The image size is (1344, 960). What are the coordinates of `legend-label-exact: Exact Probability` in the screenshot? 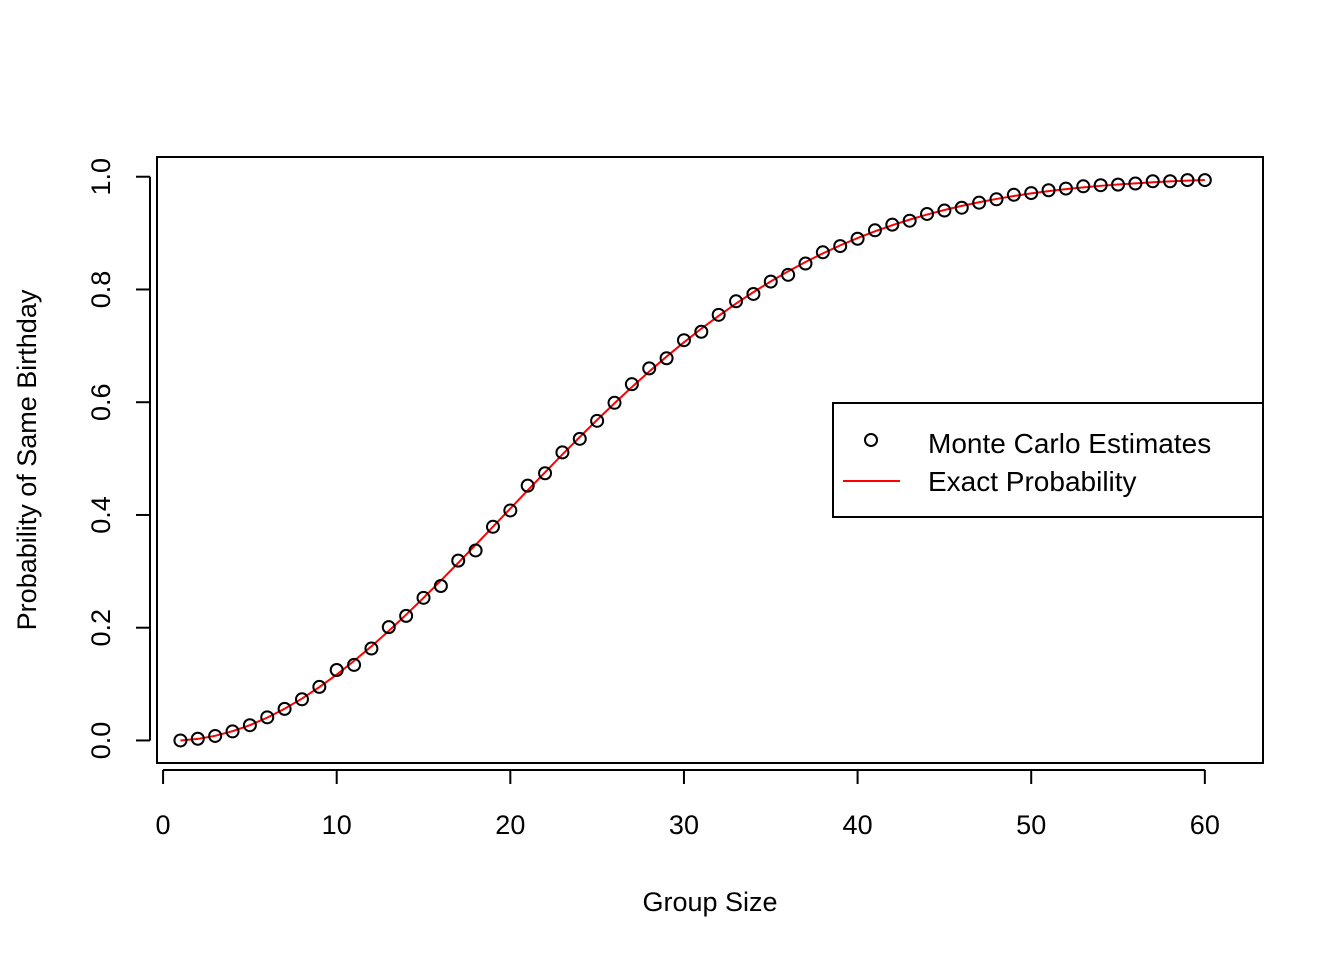 It's located at (1032, 481).